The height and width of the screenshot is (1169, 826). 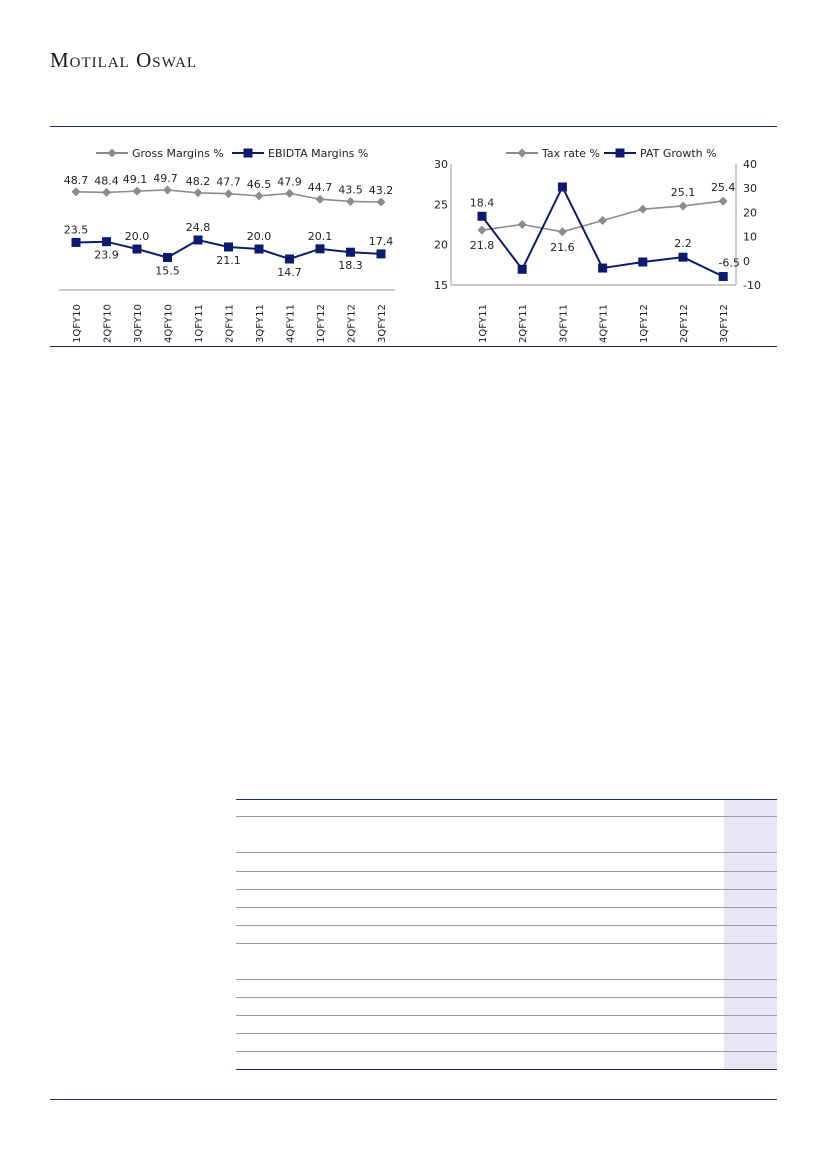 I want to click on legend-label-1: EBIDTA Margins %, so click(x=318, y=153).